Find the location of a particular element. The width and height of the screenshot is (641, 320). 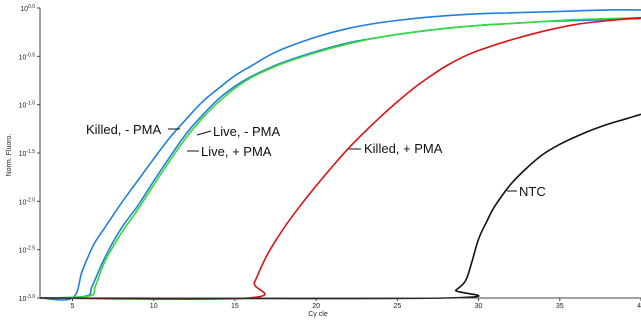

annotation-killed-pma: Killed, - PMA is located at coordinates (123, 129).